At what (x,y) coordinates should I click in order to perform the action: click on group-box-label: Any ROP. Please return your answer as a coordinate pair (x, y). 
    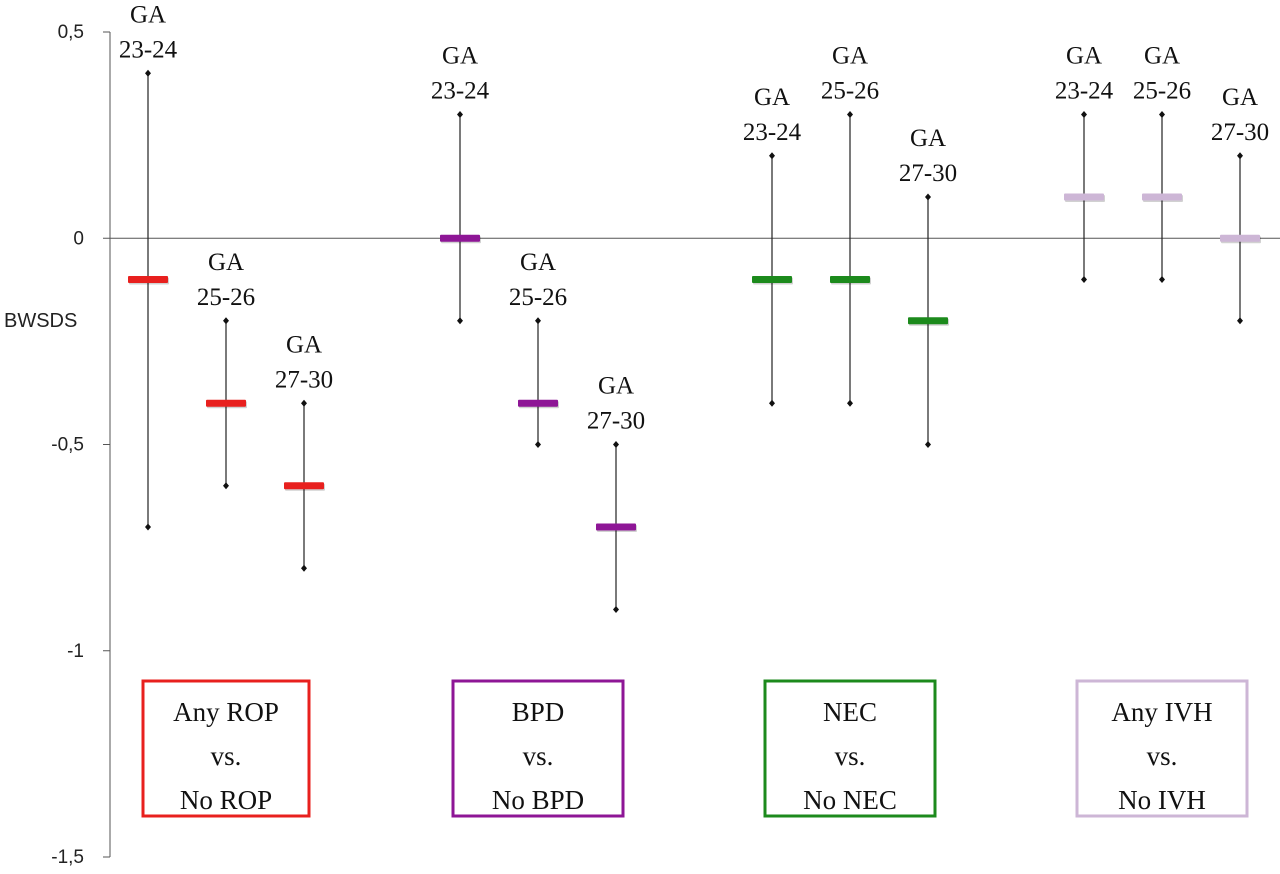
    Looking at the image, I should click on (226, 712).